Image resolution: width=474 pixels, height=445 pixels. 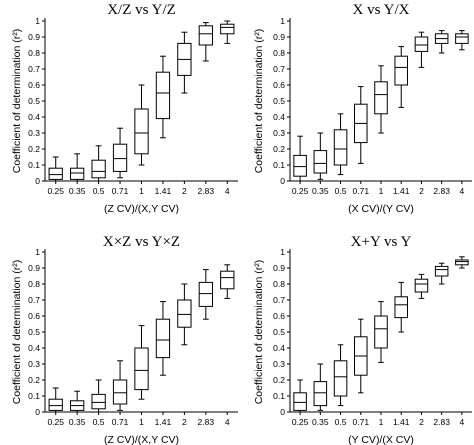 What do you see at coordinates (184, 422) in the screenshot?
I see `x-tick-label: 2` at bounding box center [184, 422].